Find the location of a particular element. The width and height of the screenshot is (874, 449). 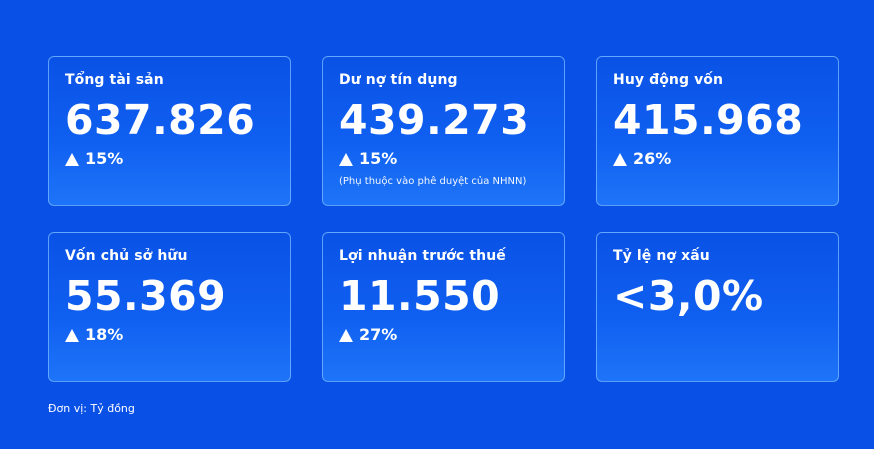

kpi-label: Dư nợ tín dụng is located at coordinates (398, 80).